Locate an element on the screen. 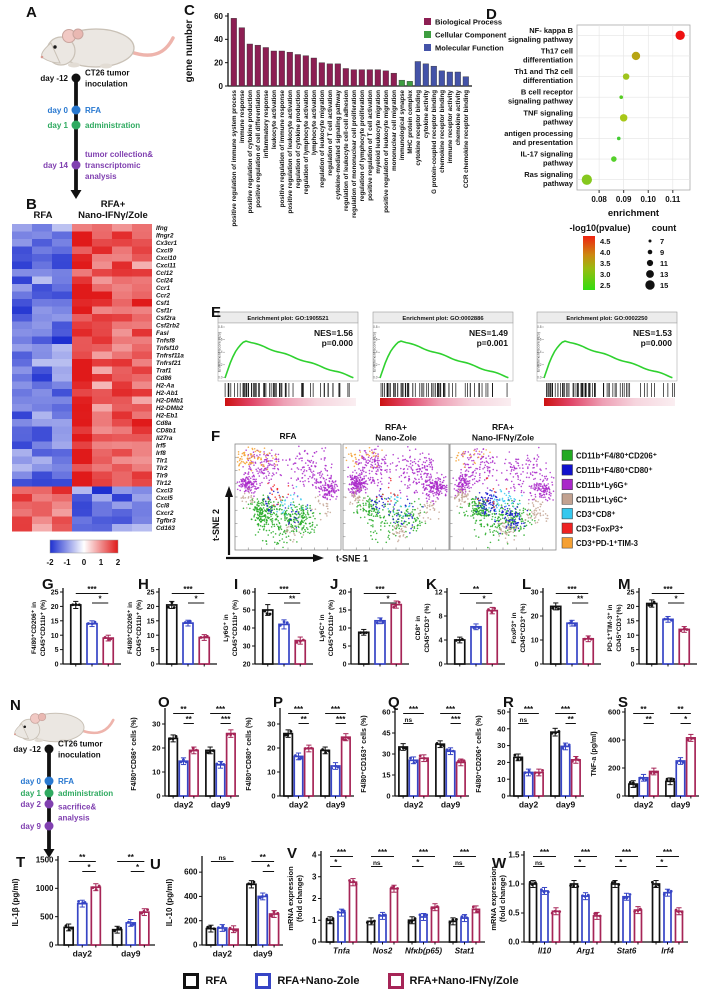 The image size is (702, 1008). svg-text: Enrichment plot: GO:0002250 is located at coordinates (606, 319).